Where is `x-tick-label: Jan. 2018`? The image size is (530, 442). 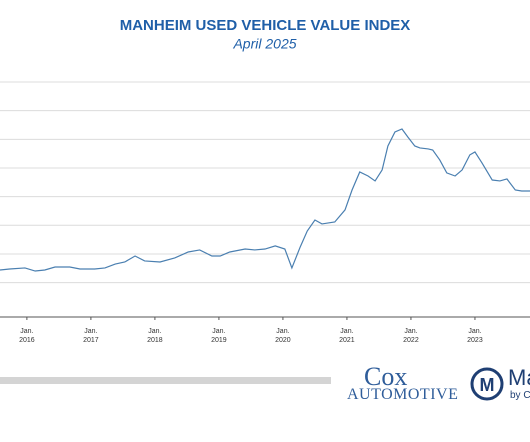 x-tick-label: Jan. 2018 is located at coordinates (155, 336).